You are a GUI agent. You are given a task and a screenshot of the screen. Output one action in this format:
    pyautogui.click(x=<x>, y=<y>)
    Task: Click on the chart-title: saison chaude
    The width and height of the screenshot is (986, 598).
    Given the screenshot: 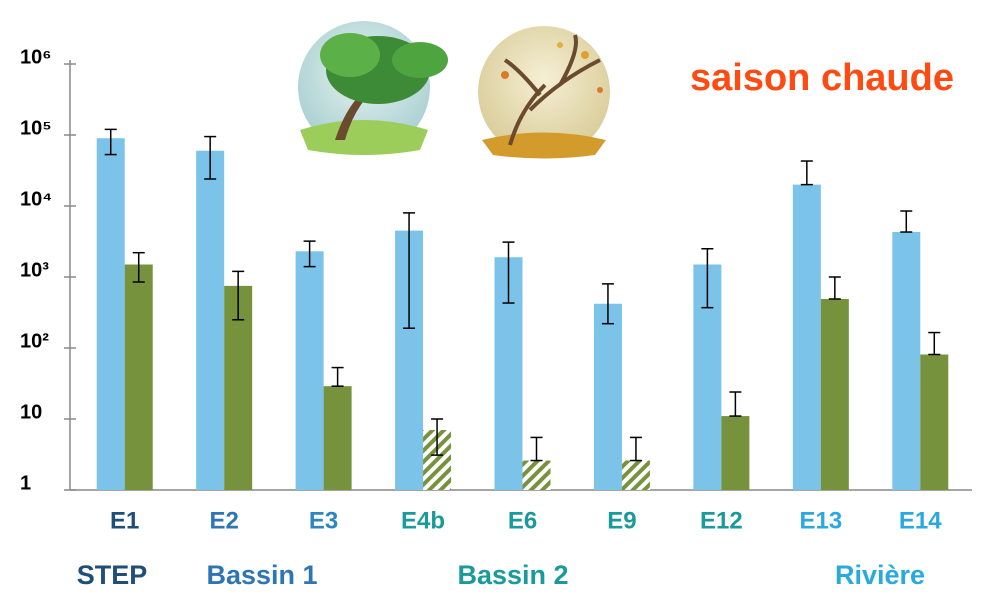 What is the action you would take?
    pyautogui.click(x=822, y=78)
    